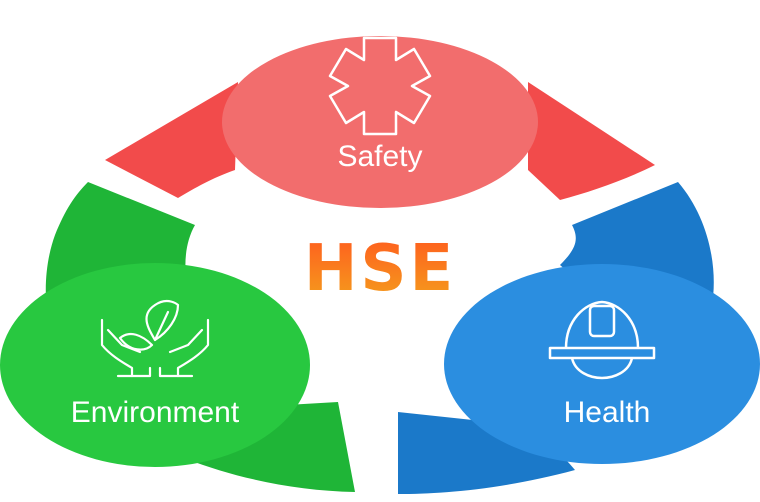 This screenshot has height=502, width=760. What do you see at coordinates (155, 412) in the screenshot?
I see `environment-label: Environment` at bounding box center [155, 412].